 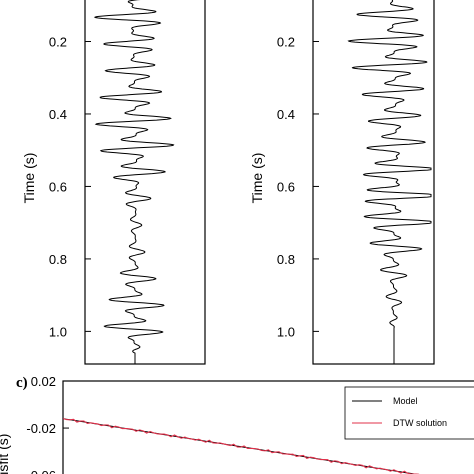 I want to click on panel-a-trace, so click(x=134, y=182).